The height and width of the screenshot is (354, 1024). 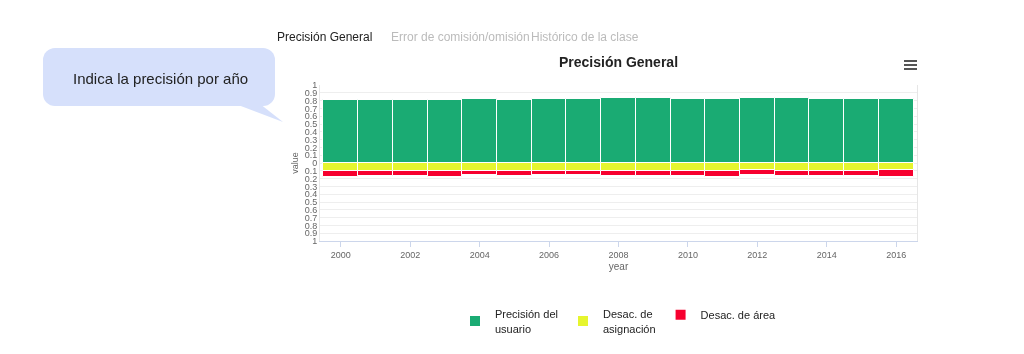 I want to click on legend-label: Desac. de área, so click(x=738, y=315).